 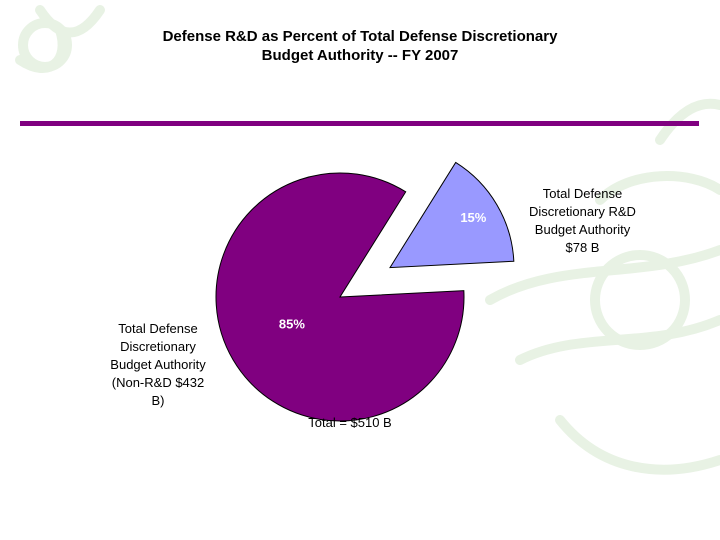 I want to click on total-label: Total = $510 B, so click(x=350, y=422).